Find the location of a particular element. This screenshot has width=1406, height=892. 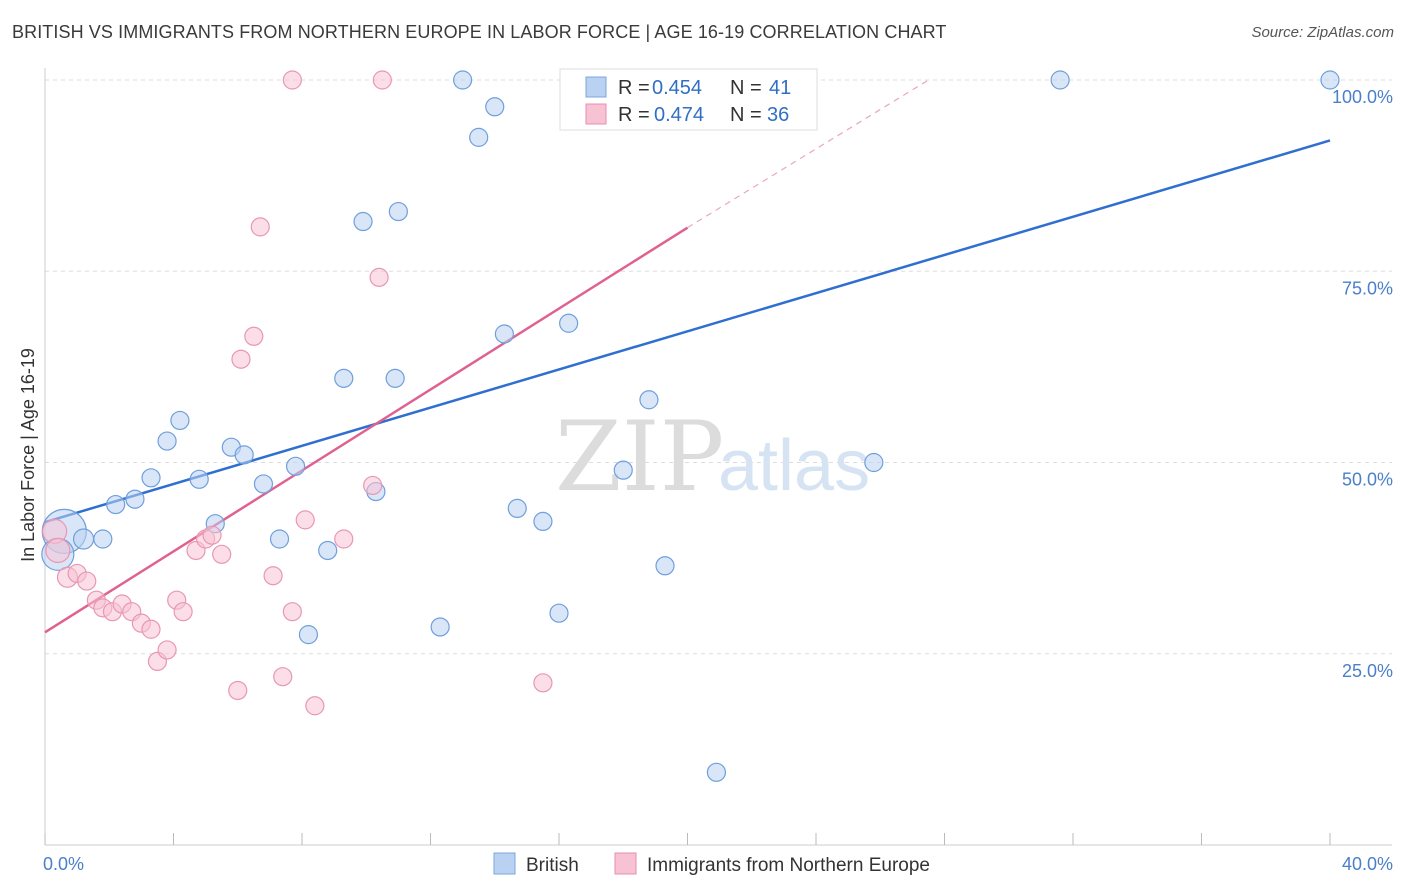

y-tick-label-25: 25.0% is located at coordinates (1367, 671).